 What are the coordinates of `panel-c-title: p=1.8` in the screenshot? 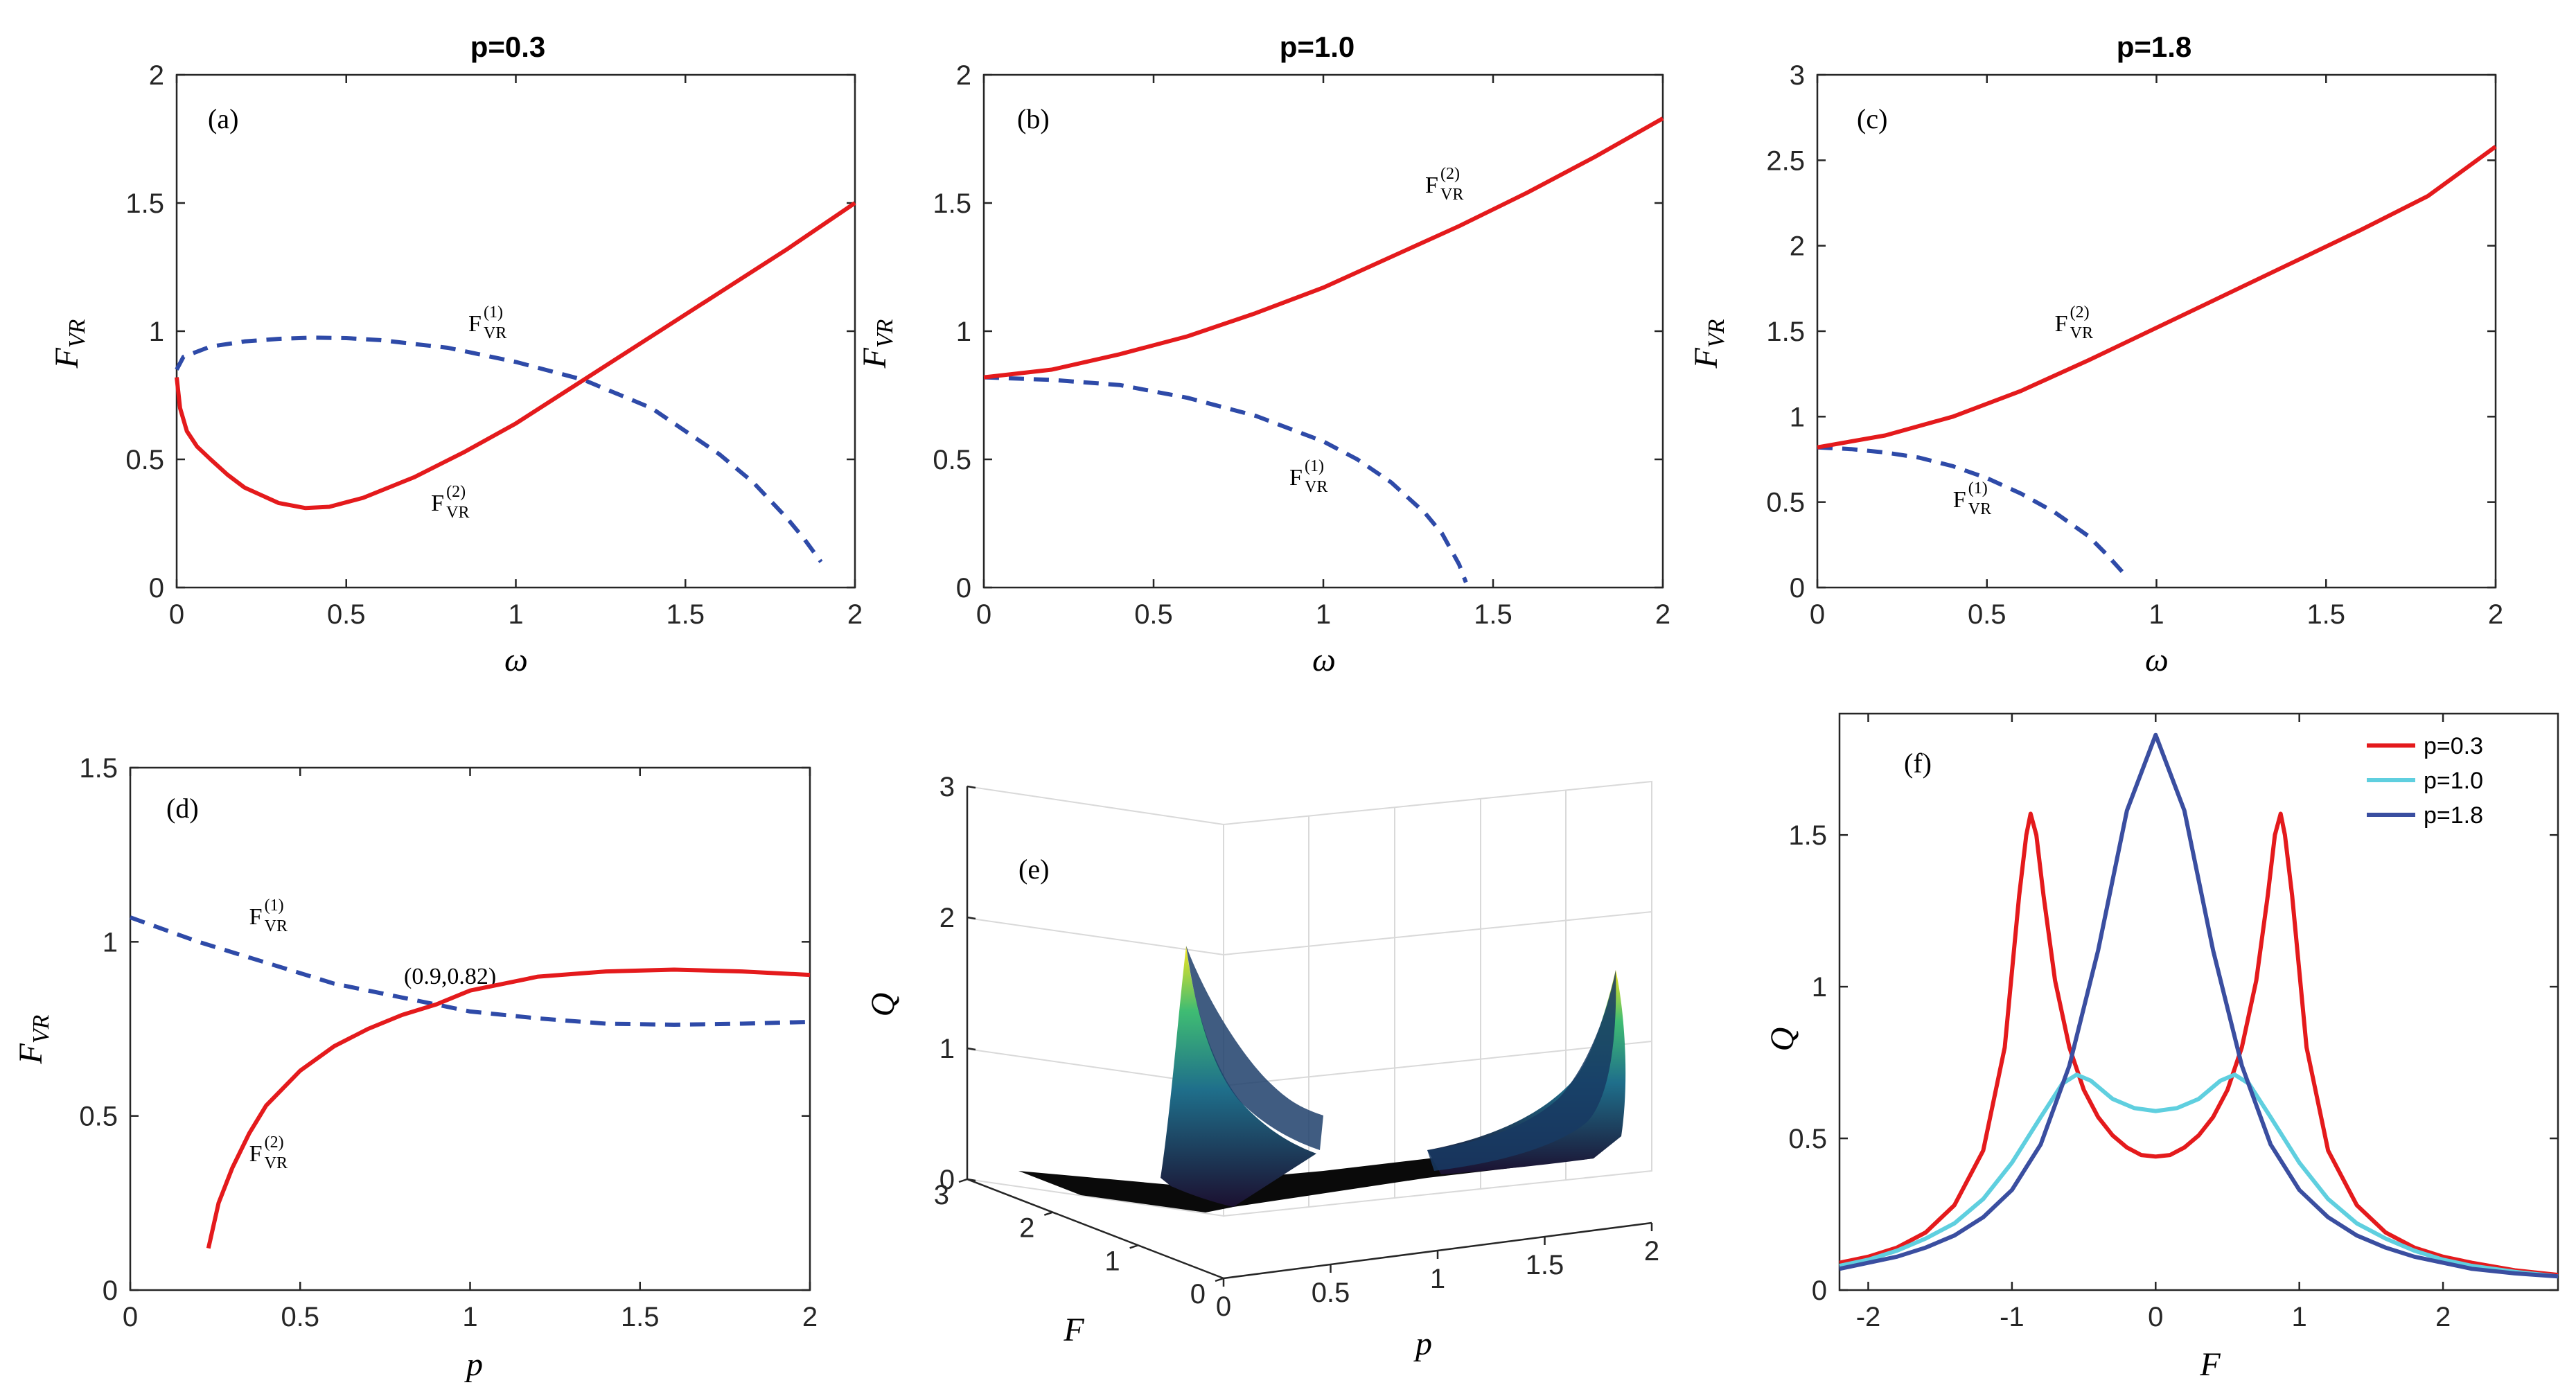 It's located at (2154, 46).